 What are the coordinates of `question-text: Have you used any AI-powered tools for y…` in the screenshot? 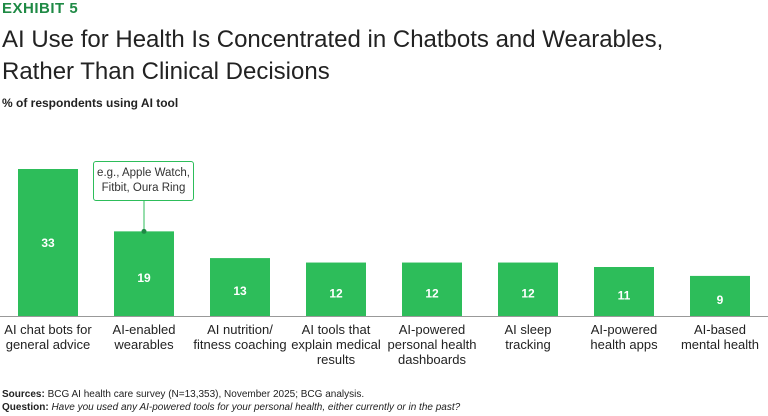 It's located at (256, 407).